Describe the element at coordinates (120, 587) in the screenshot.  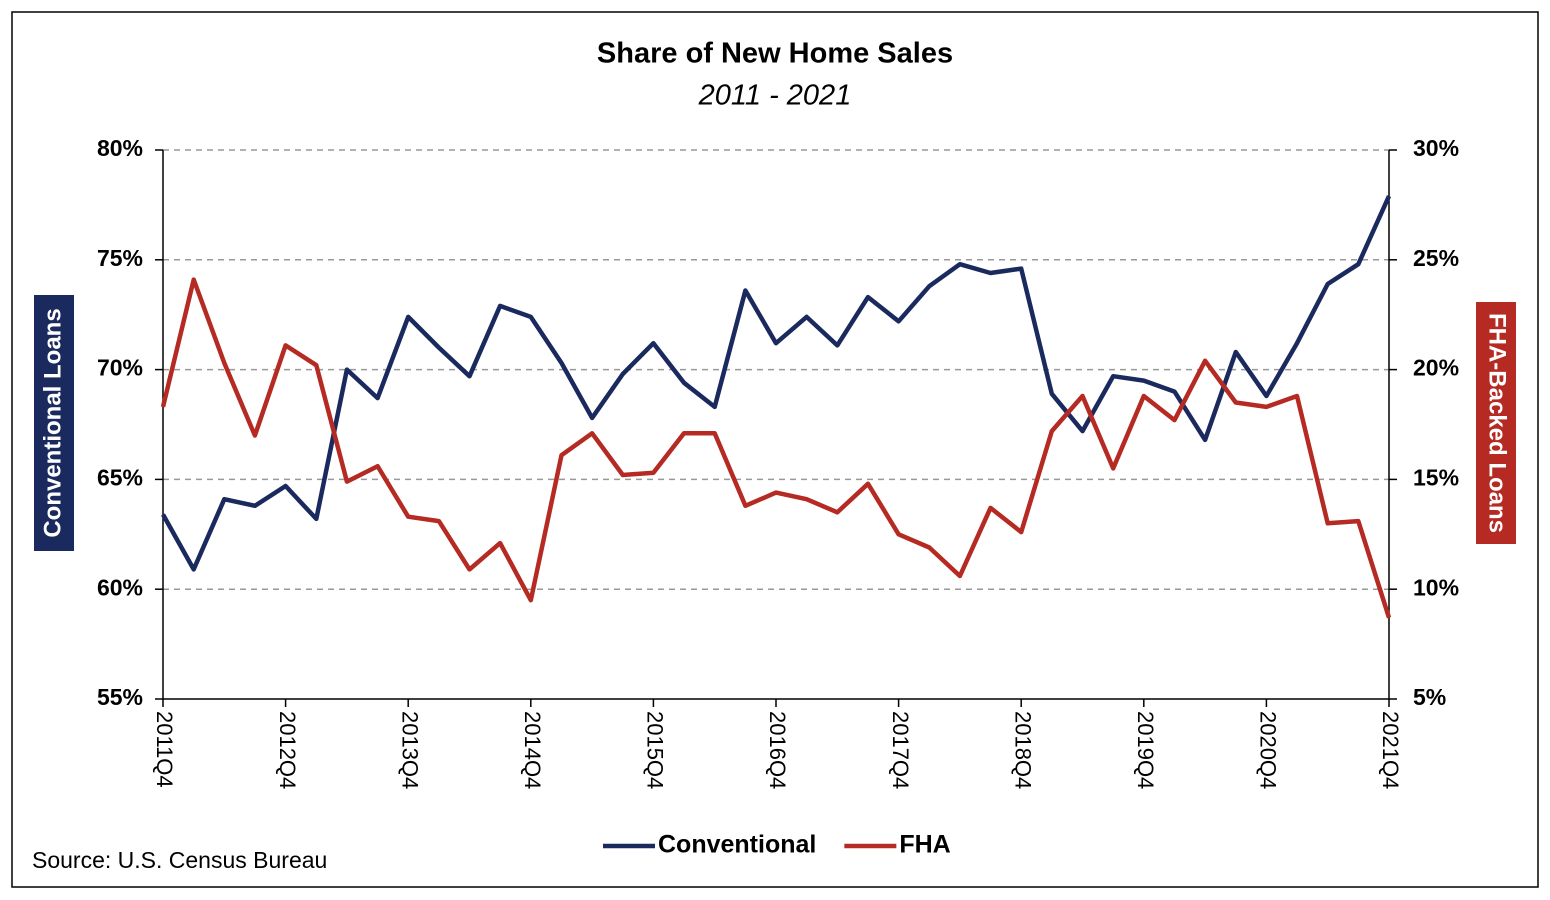
I see `y-tick-label: 60%` at that location.